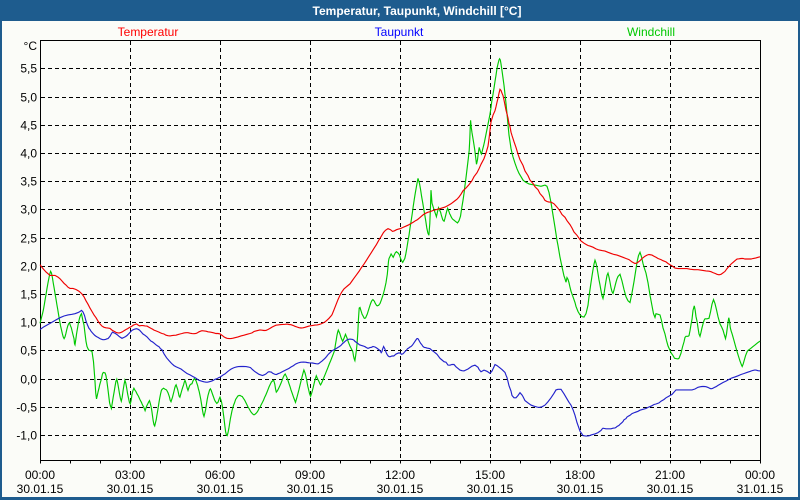 This screenshot has width=800, height=500. I want to click on svg-text: 3,0, so click(28, 210).